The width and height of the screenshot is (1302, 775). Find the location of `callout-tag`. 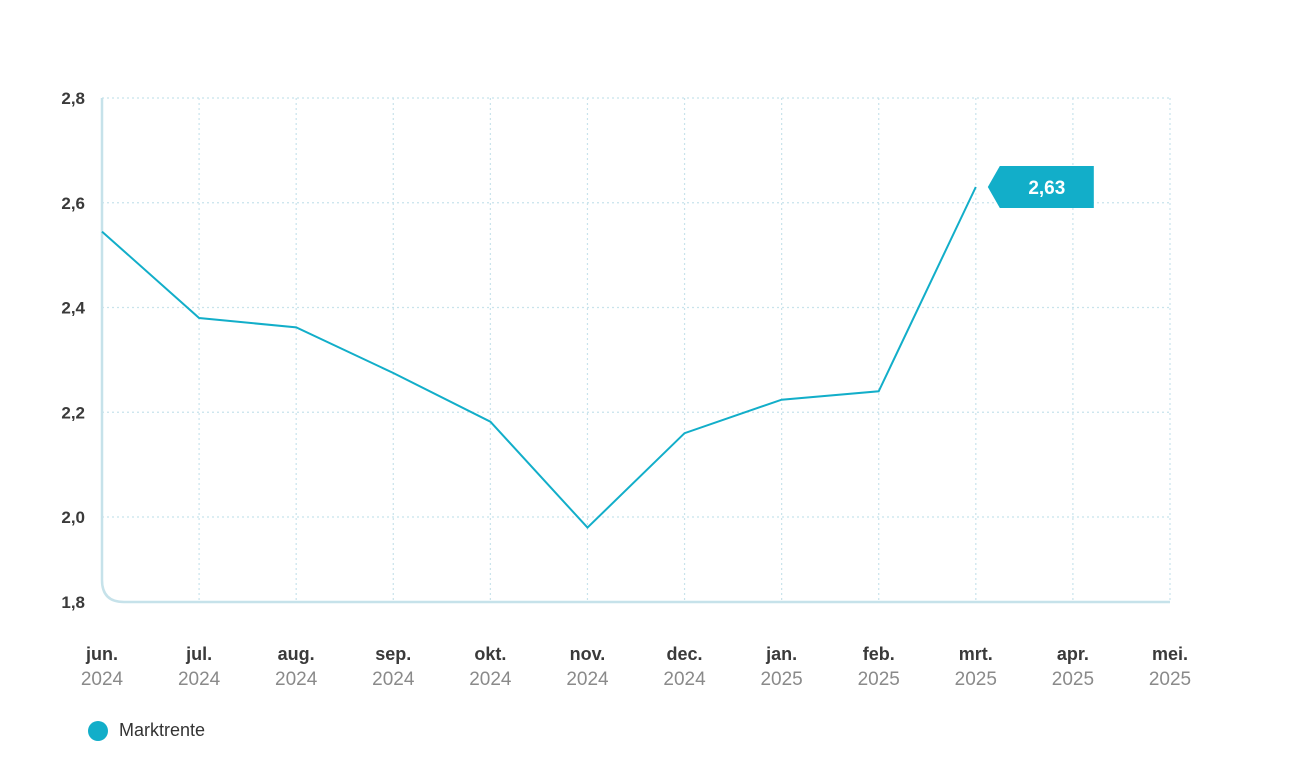

callout-tag is located at coordinates (1040, 187).